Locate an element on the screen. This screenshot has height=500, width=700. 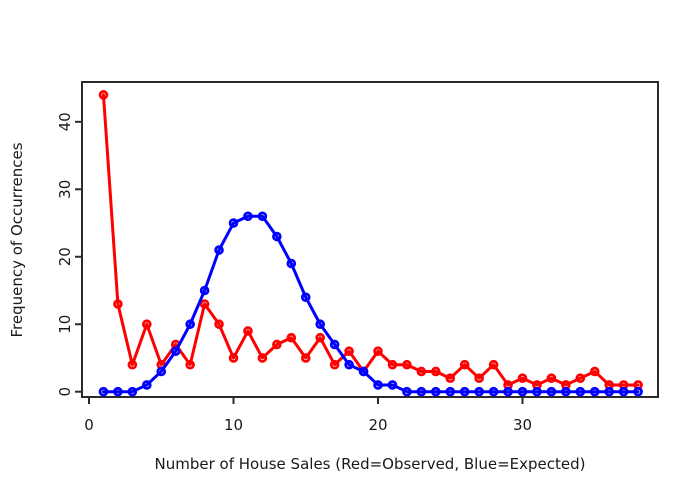
y-tick-label: 20 is located at coordinates (65, 256).